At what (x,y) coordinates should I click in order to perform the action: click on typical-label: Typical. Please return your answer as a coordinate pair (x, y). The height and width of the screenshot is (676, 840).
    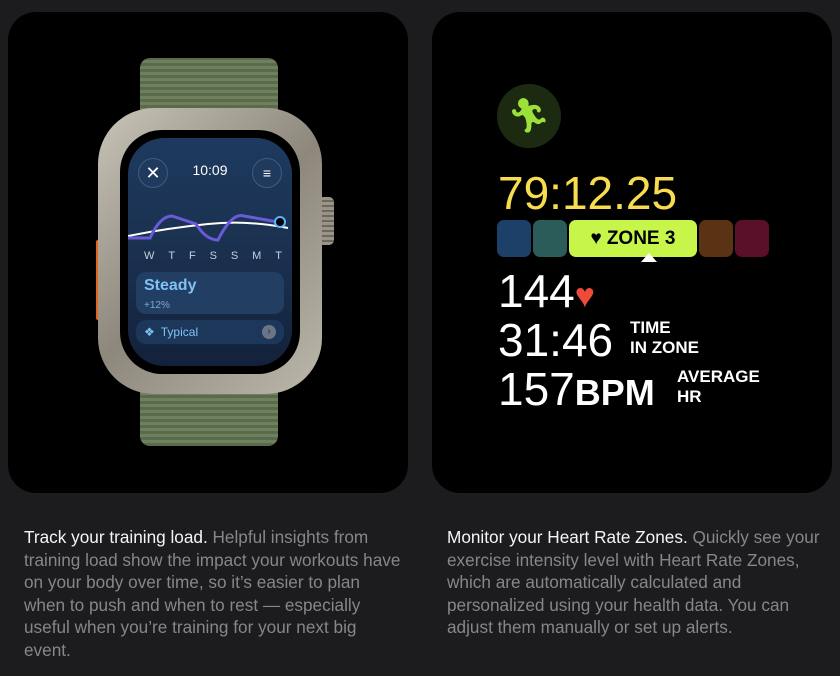
    Looking at the image, I should click on (179, 332).